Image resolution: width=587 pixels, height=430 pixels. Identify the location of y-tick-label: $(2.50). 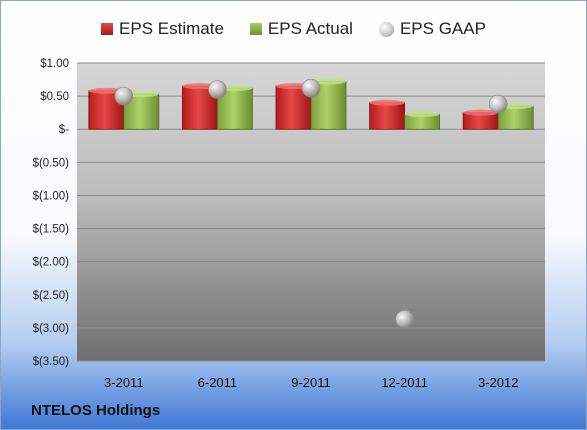
(51, 296).